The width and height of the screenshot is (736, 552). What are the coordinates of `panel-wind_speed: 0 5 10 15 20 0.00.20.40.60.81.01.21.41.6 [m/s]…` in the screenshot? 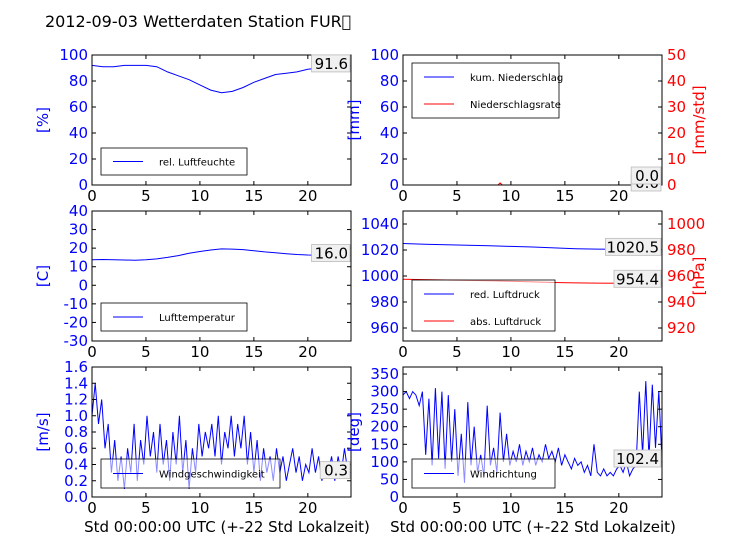 It's located at (193, 437).